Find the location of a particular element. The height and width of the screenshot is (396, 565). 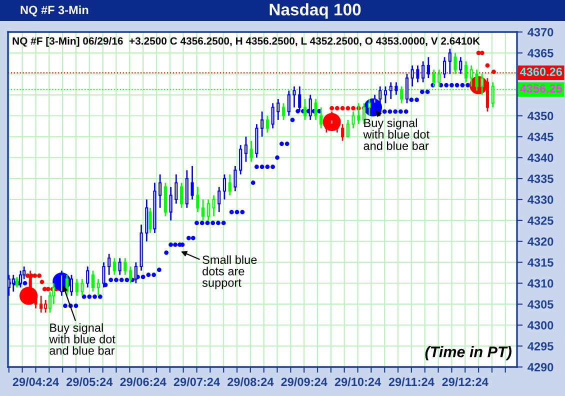

annotation: Small blue dots are support is located at coordinates (229, 272).